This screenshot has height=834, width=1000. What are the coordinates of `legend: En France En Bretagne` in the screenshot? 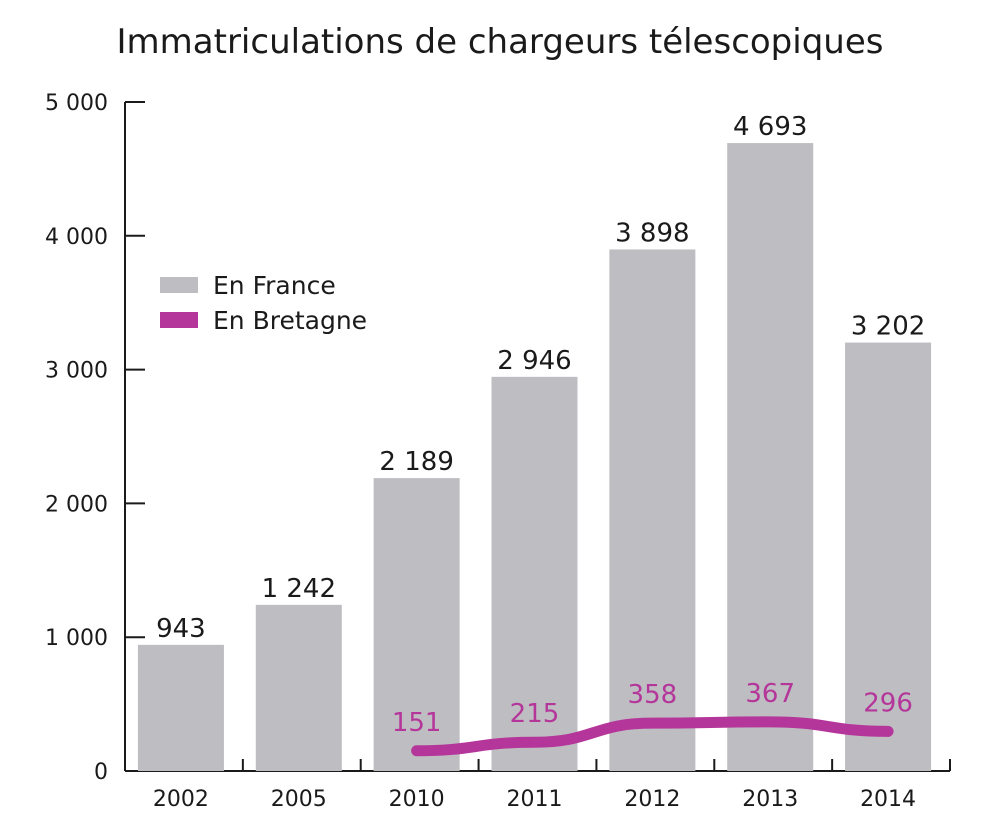 It's located at (263, 303).